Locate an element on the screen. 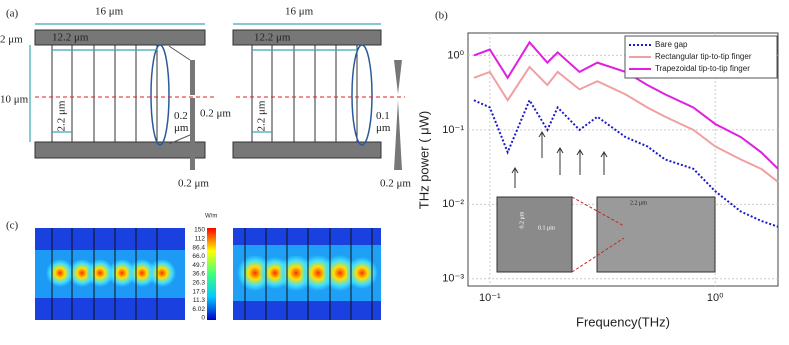 The image size is (789, 345). colorbar-label: 49.7 is located at coordinates (198, 265).